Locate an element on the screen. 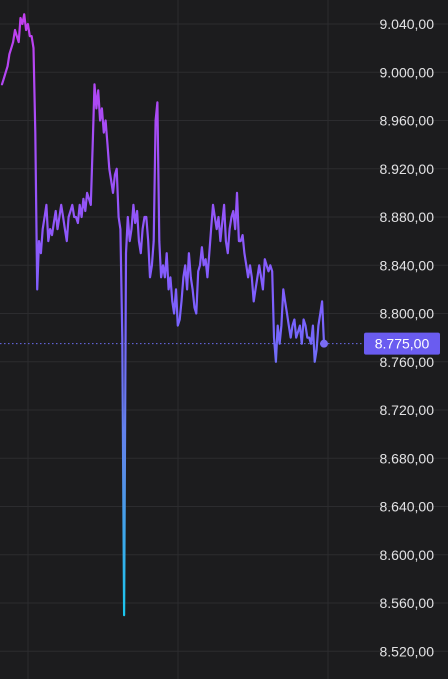 This screenshot has height=679, width=448. y-tick-label: 8.840,00 is located at coordinates (407, 265).